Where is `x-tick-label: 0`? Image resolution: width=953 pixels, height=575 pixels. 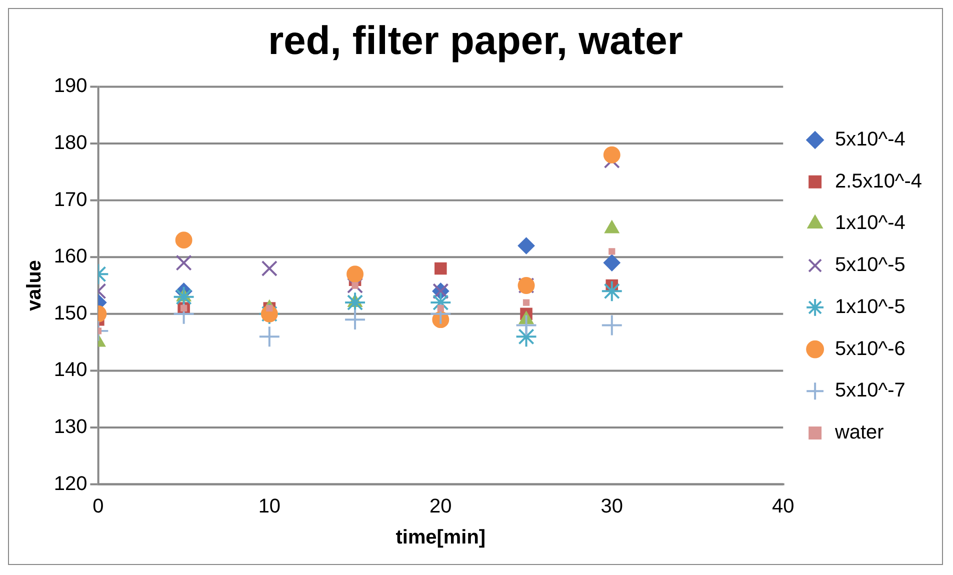 x-tick-label: 0 is located at coordinates (98, 507).